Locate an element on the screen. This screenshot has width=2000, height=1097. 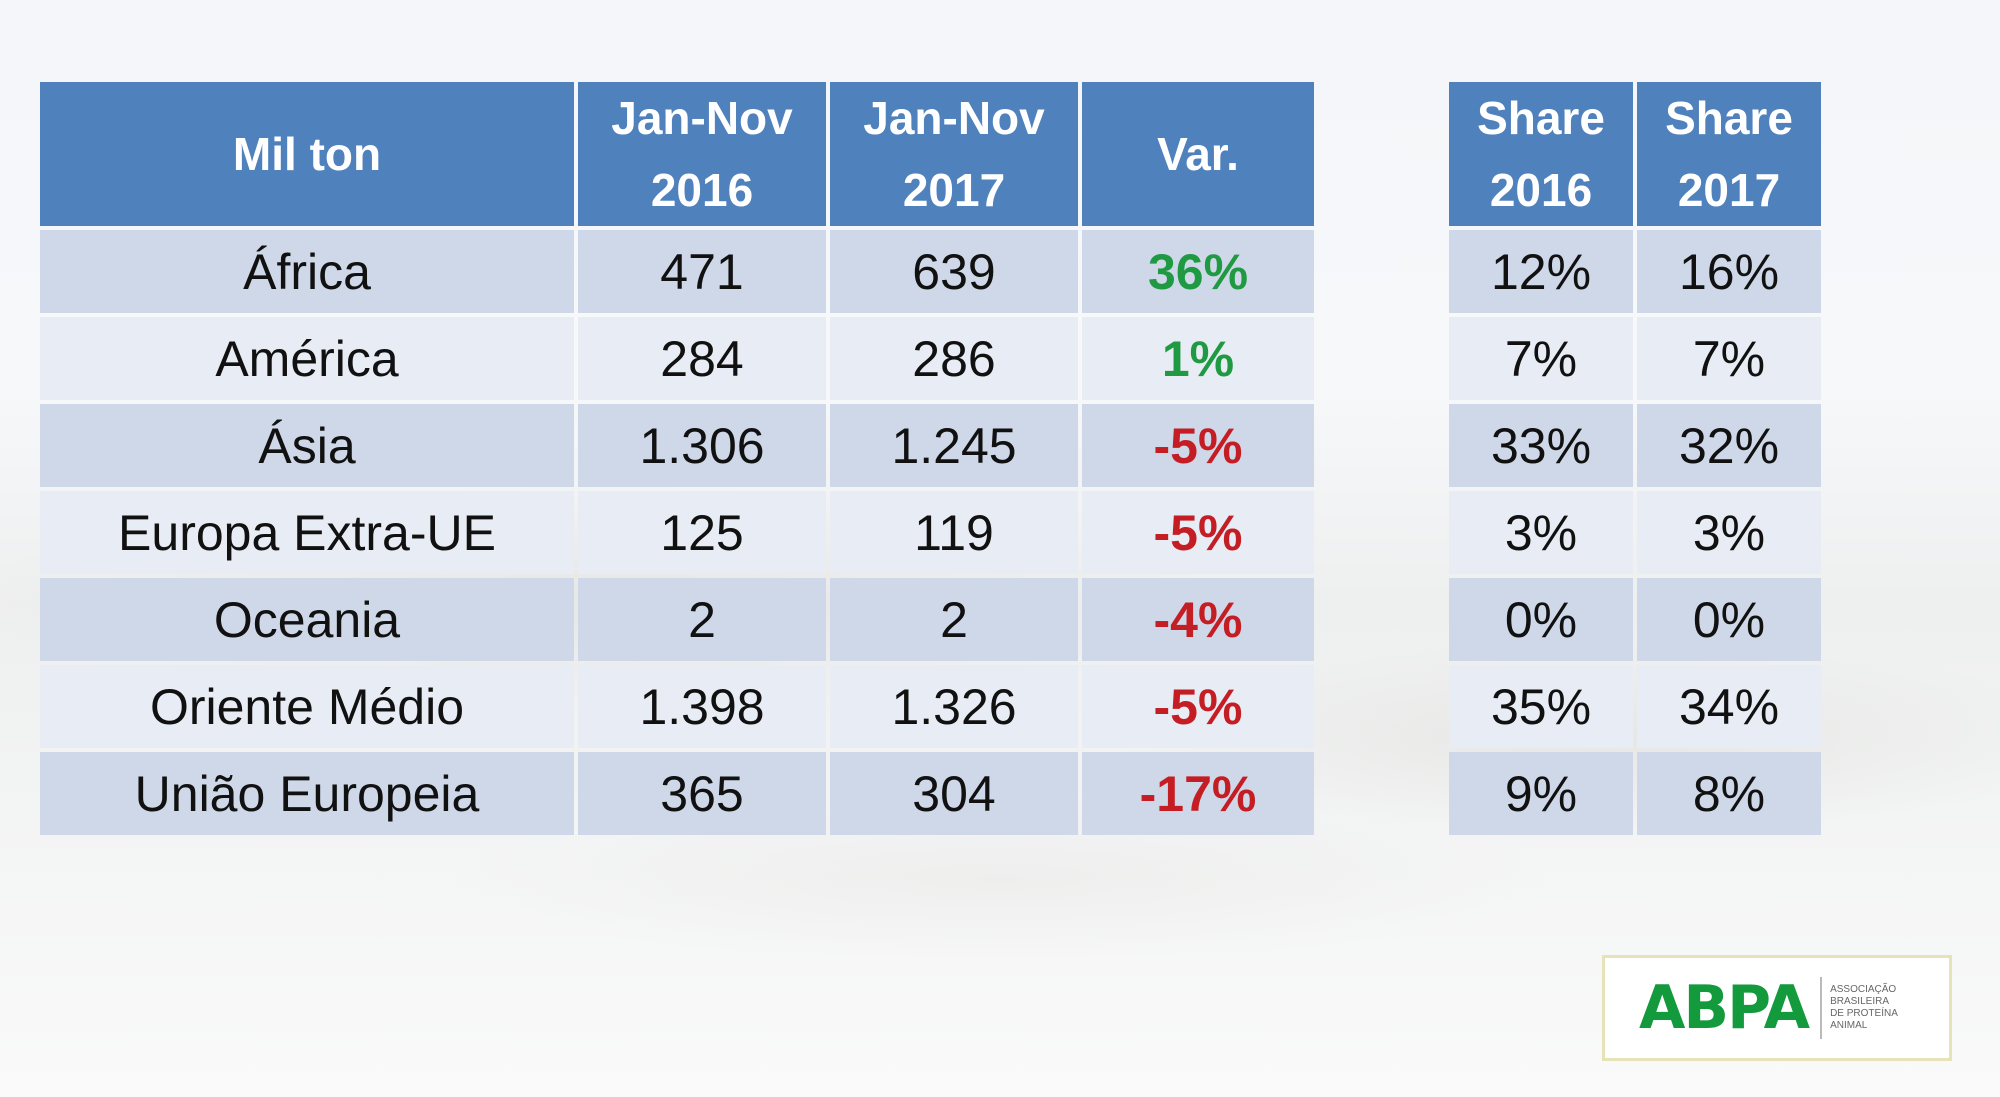
header-share-2016: Share 2016 is located at coordinates (1541, 154).